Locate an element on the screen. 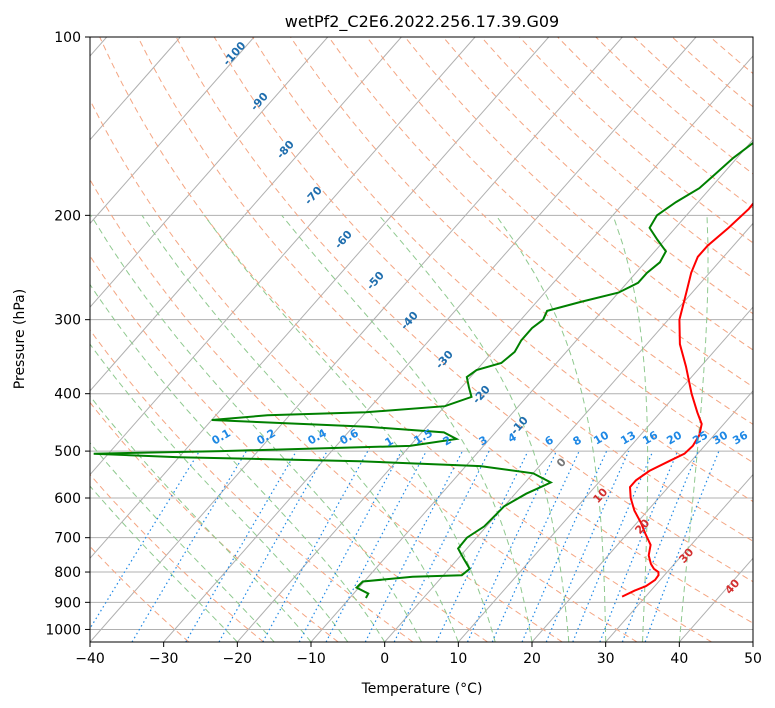 The height and width of the screenshot is (708, 775). y-tick-label: 800 is located at coordinates (67, 573).